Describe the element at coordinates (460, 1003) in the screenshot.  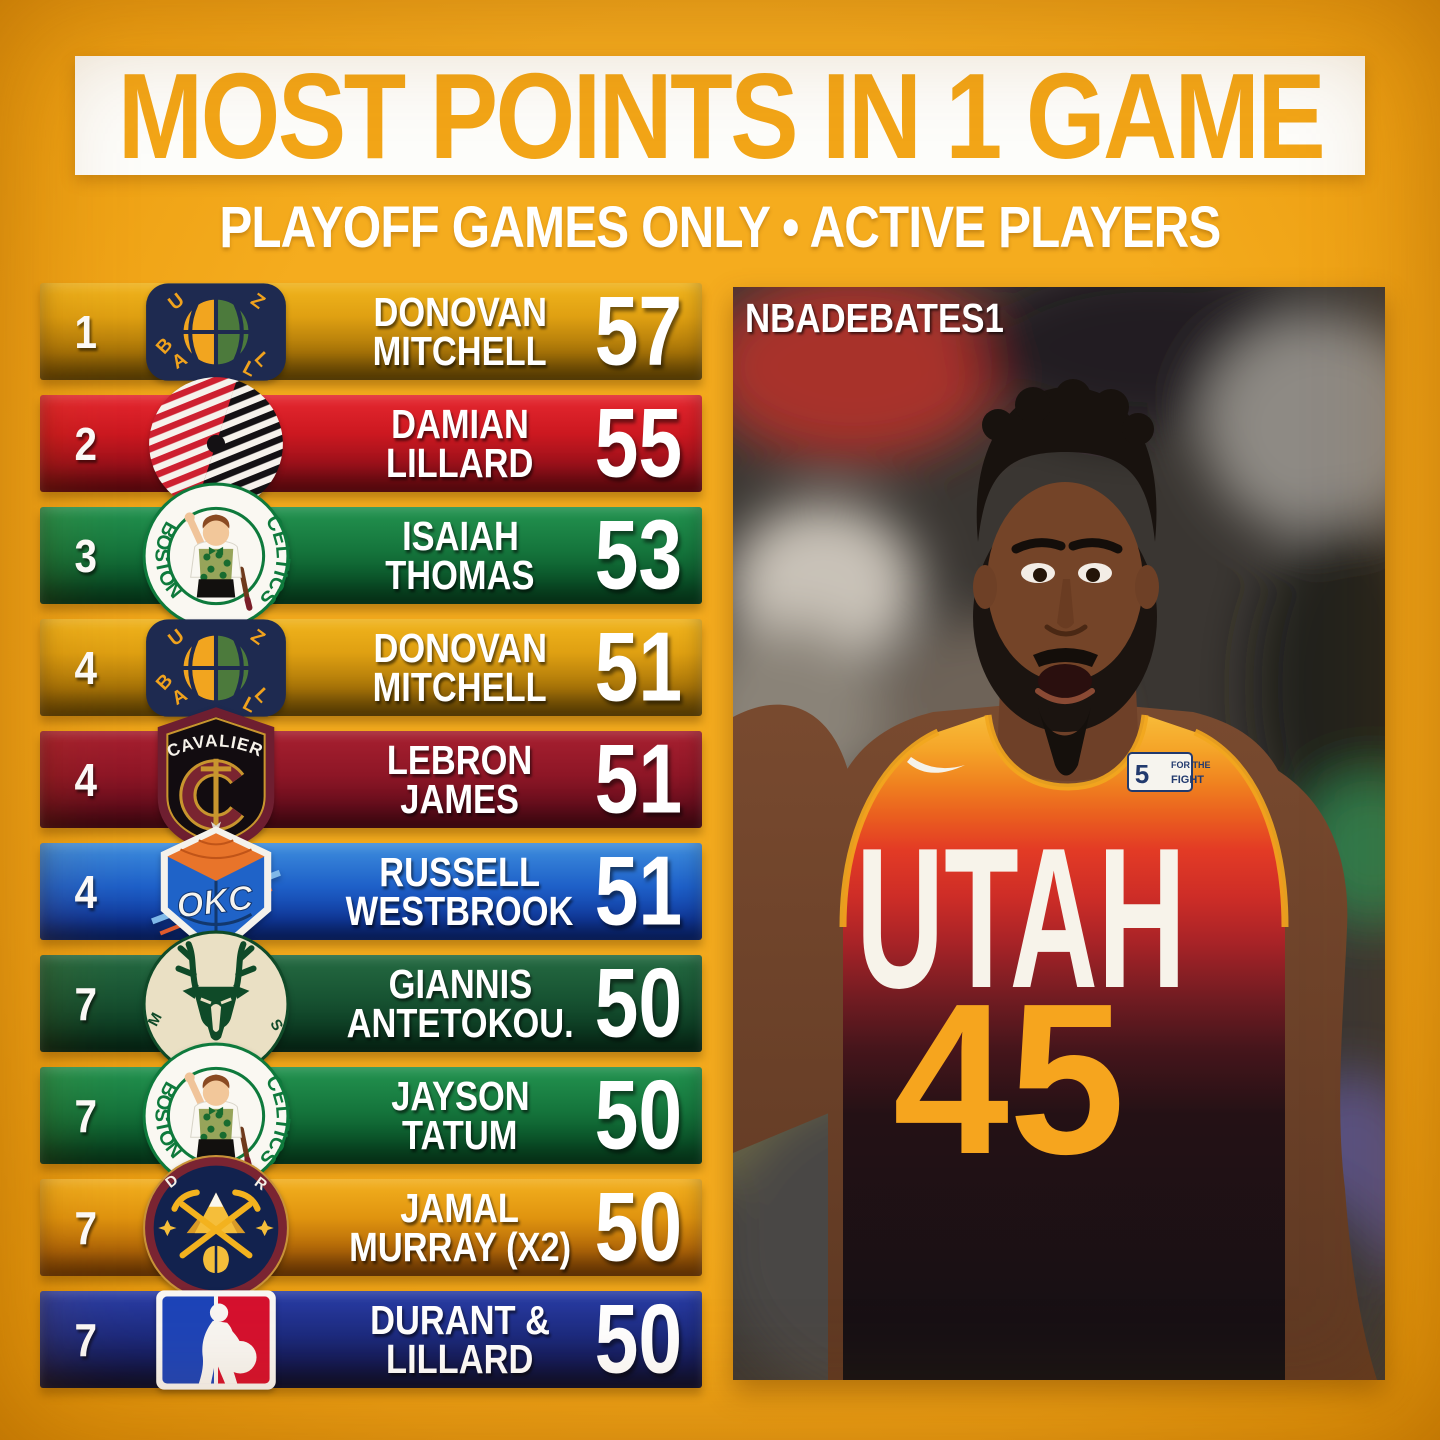
I see `player-name: GIANNIS ANTETOKOU.` at that location.